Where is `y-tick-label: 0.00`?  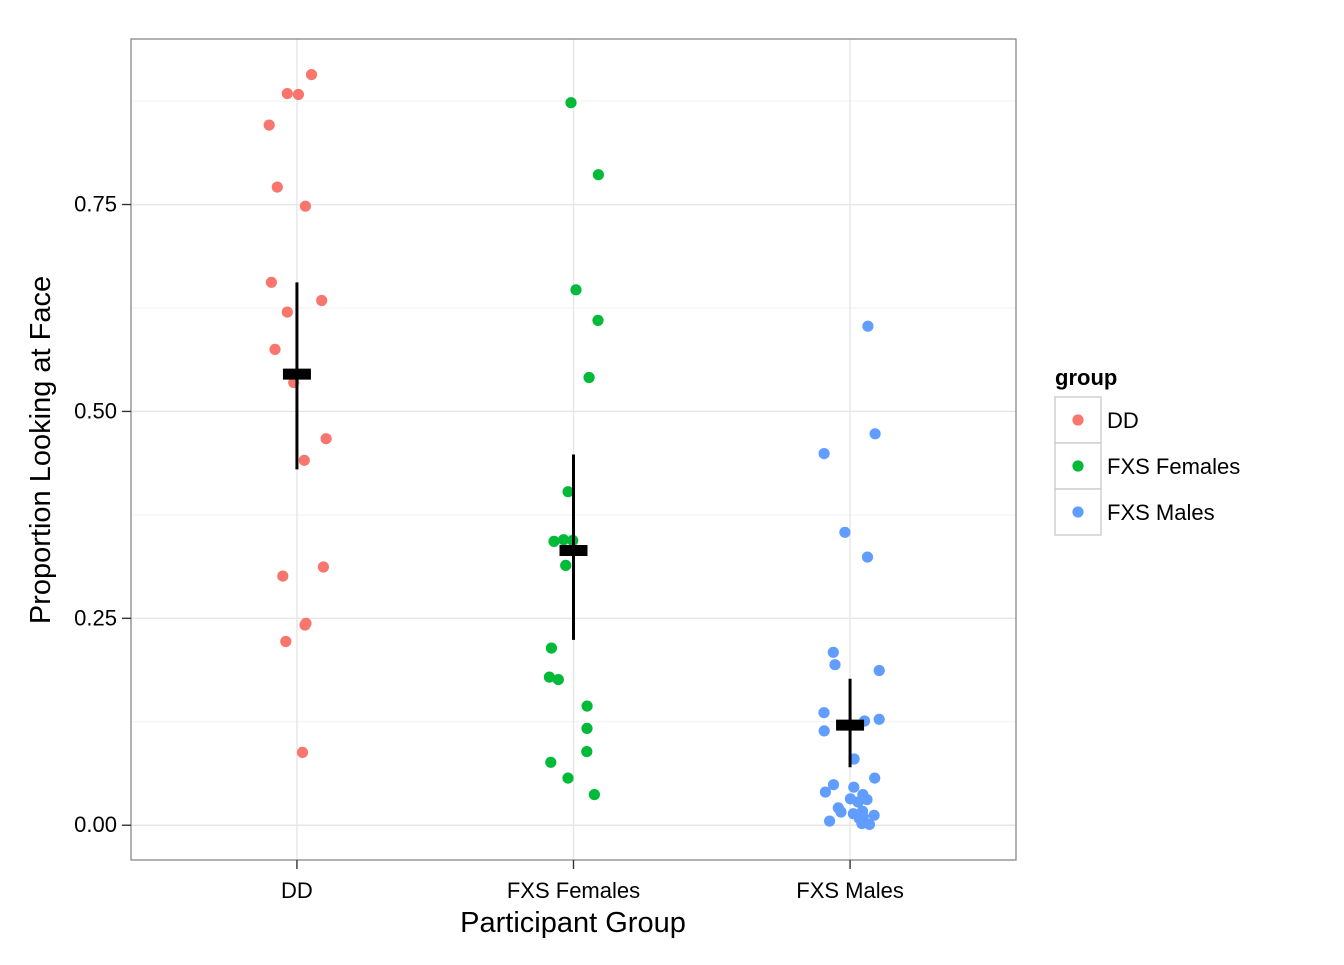 y-tick-label: 0.00 is located at coordinates (95, 824).